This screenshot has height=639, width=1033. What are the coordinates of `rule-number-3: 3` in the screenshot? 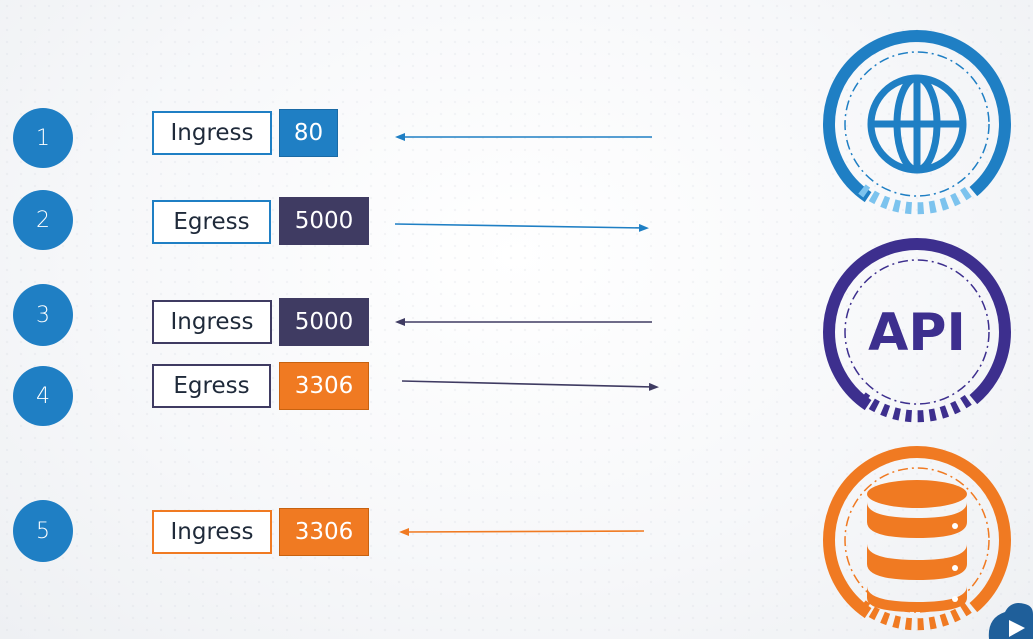 It's located at (43, 315).